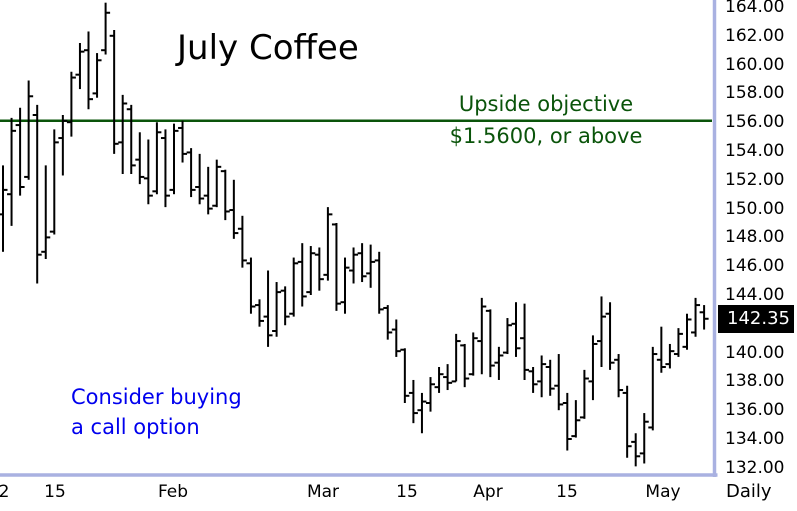 This screenshot has height=511, width=797. Describe the element at coordinates (756, 319) in the screenshot. I see `last-price-badge: 142.35` at that location.